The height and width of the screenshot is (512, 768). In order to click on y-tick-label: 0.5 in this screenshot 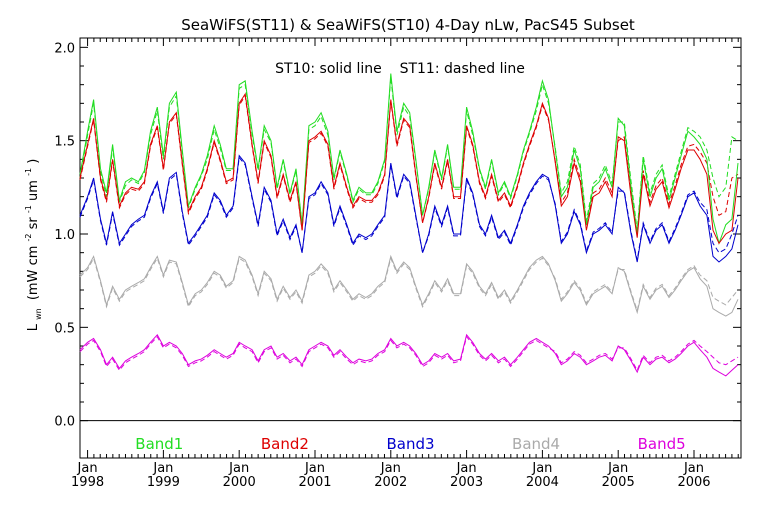, I will do `click(64, 328)`.